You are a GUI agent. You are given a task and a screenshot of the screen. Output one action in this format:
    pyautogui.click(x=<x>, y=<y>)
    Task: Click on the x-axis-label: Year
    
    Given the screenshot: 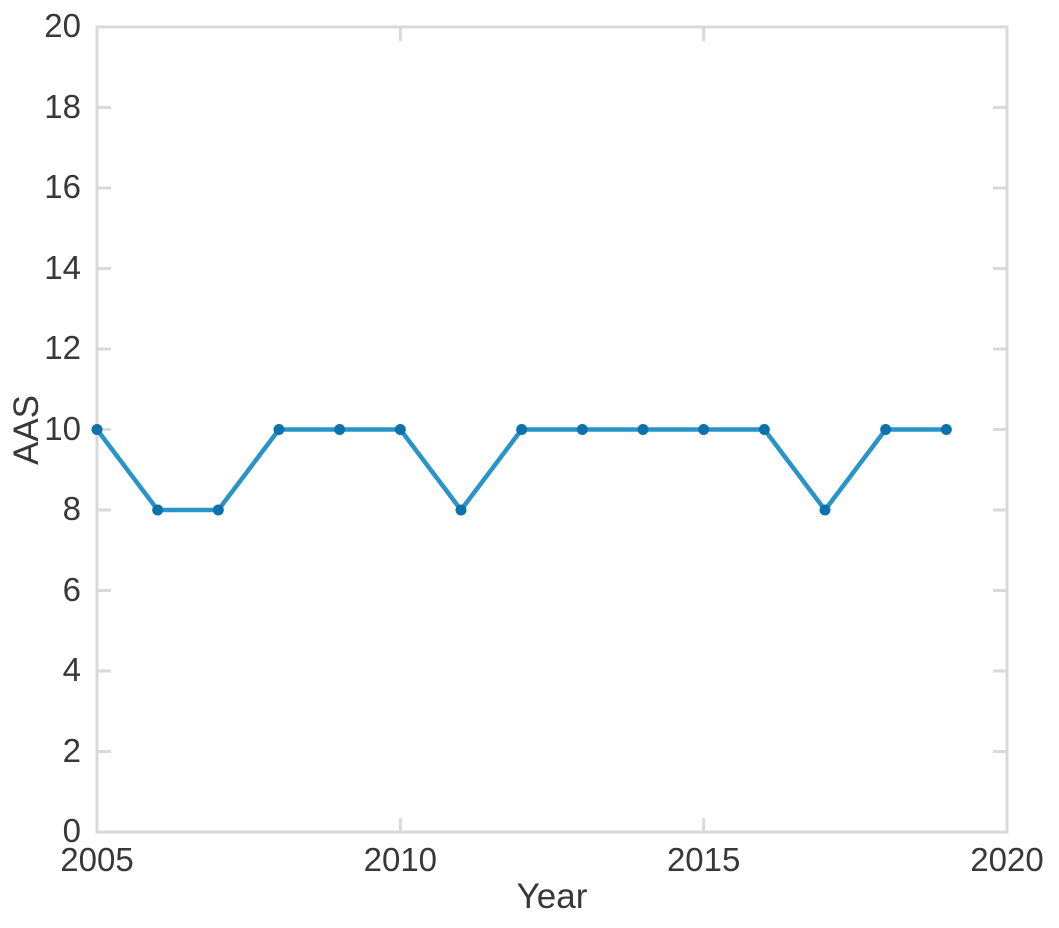 What is the action you would take?
    pyautogui.click(x=552, y=896)
    